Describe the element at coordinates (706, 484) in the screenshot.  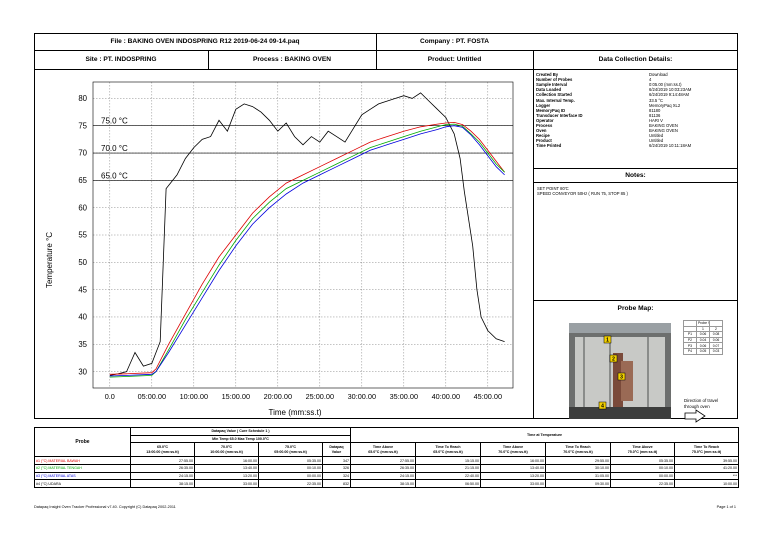
I see `results-cell: 10:00.00` at that location.